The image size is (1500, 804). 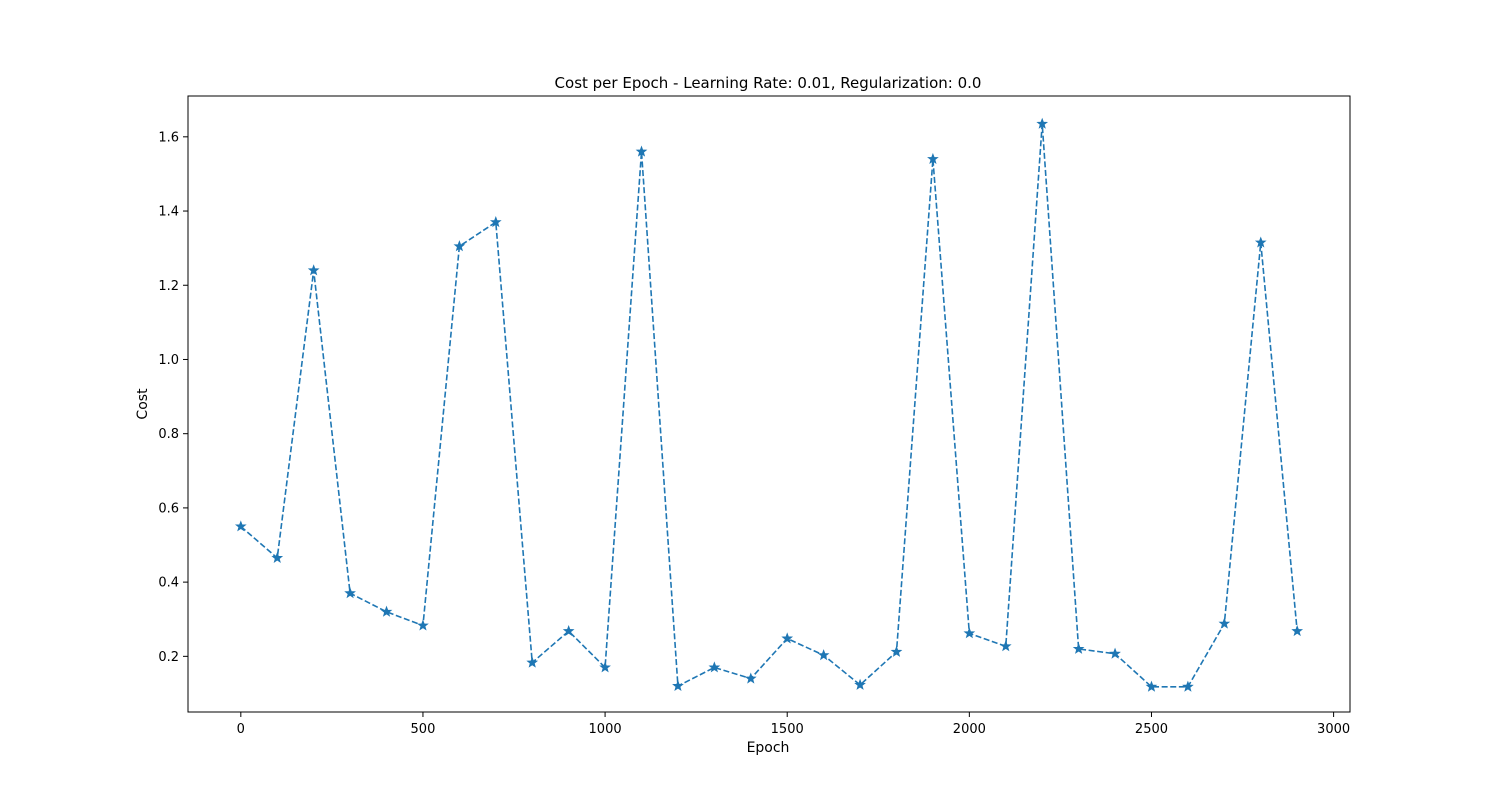 What do you see at coordinates (241, 729) in the screenshot?
I see `x-tick-label: 0` at bounding box center [241, 729].